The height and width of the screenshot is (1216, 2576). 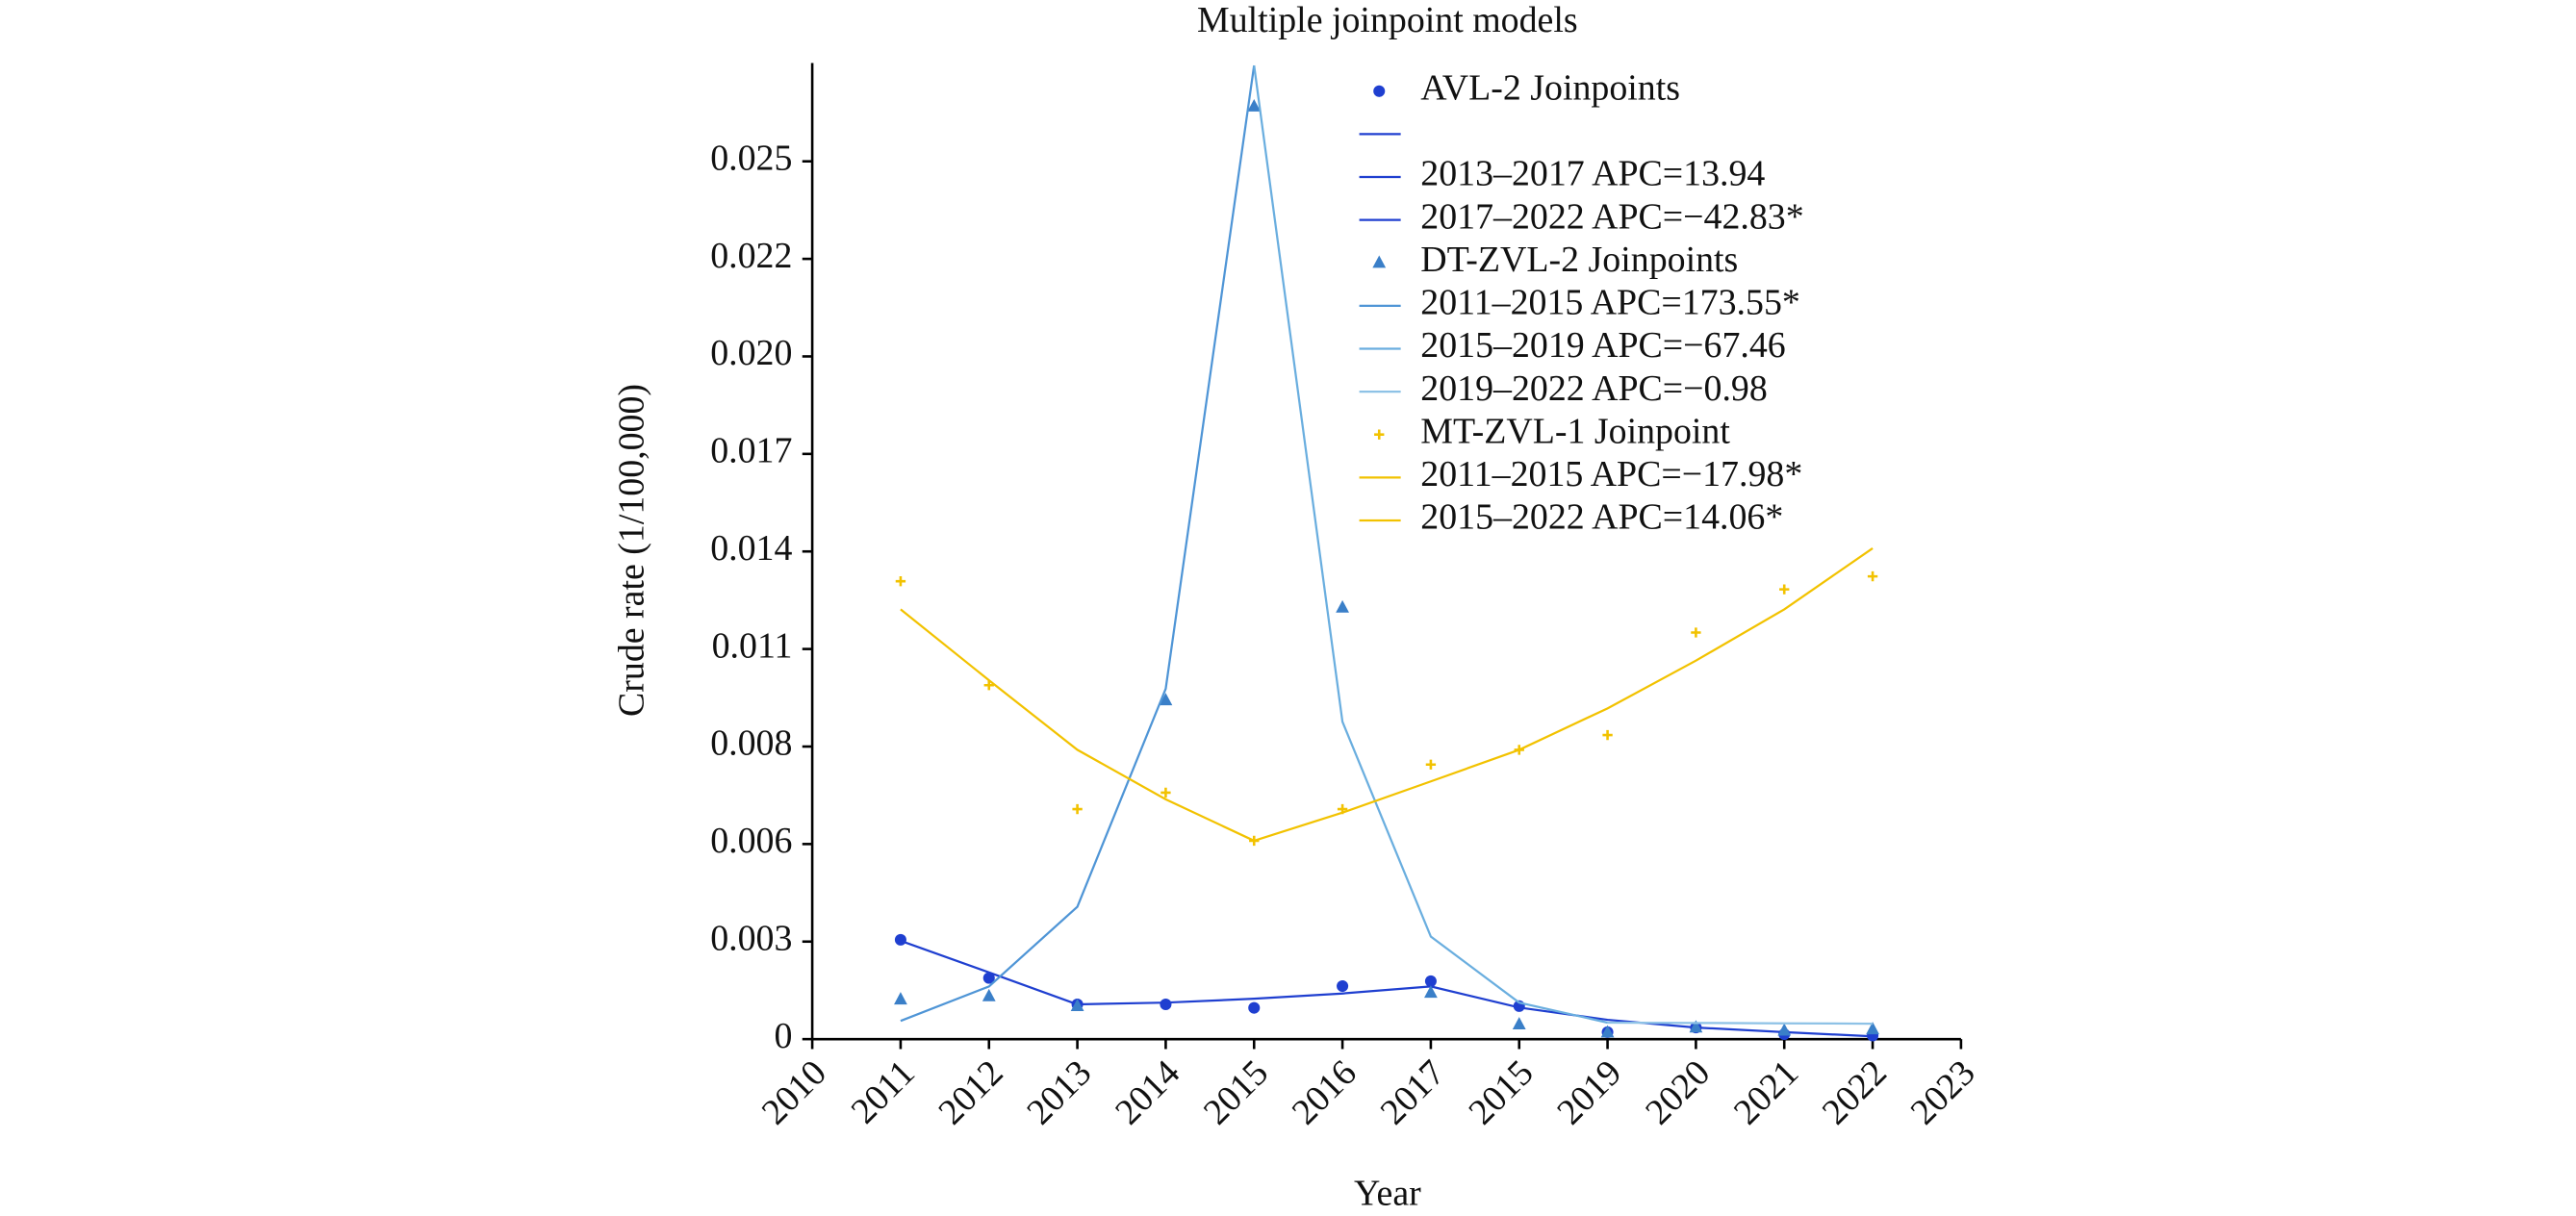 What do you see at coordinates (751, 353) in the screenshot?
I see `y-tick-label: 0.020` at bounding box center [751, 353].